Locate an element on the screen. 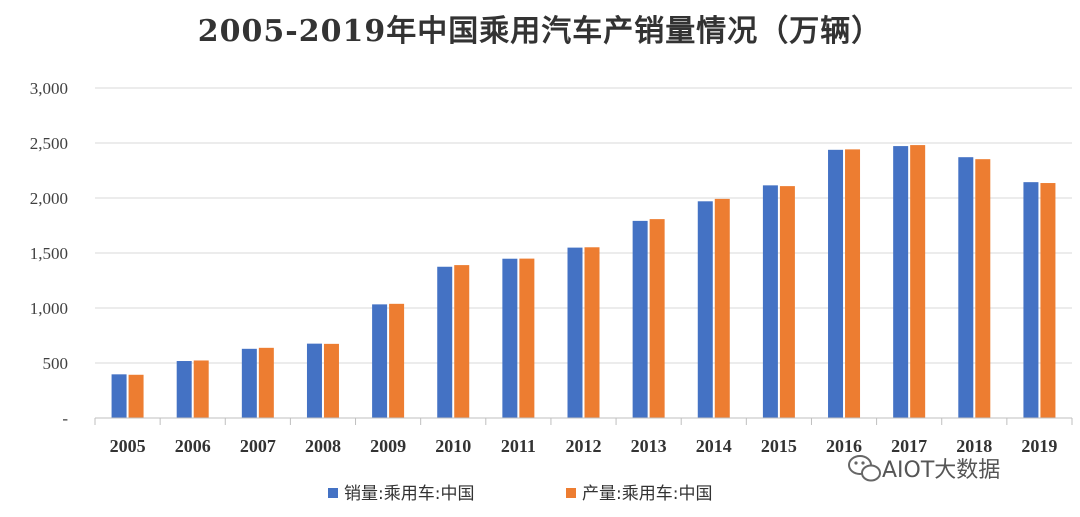 The image size is (1080, 517). y-tick-label: 3,000 is located at coordinates (49, 88).